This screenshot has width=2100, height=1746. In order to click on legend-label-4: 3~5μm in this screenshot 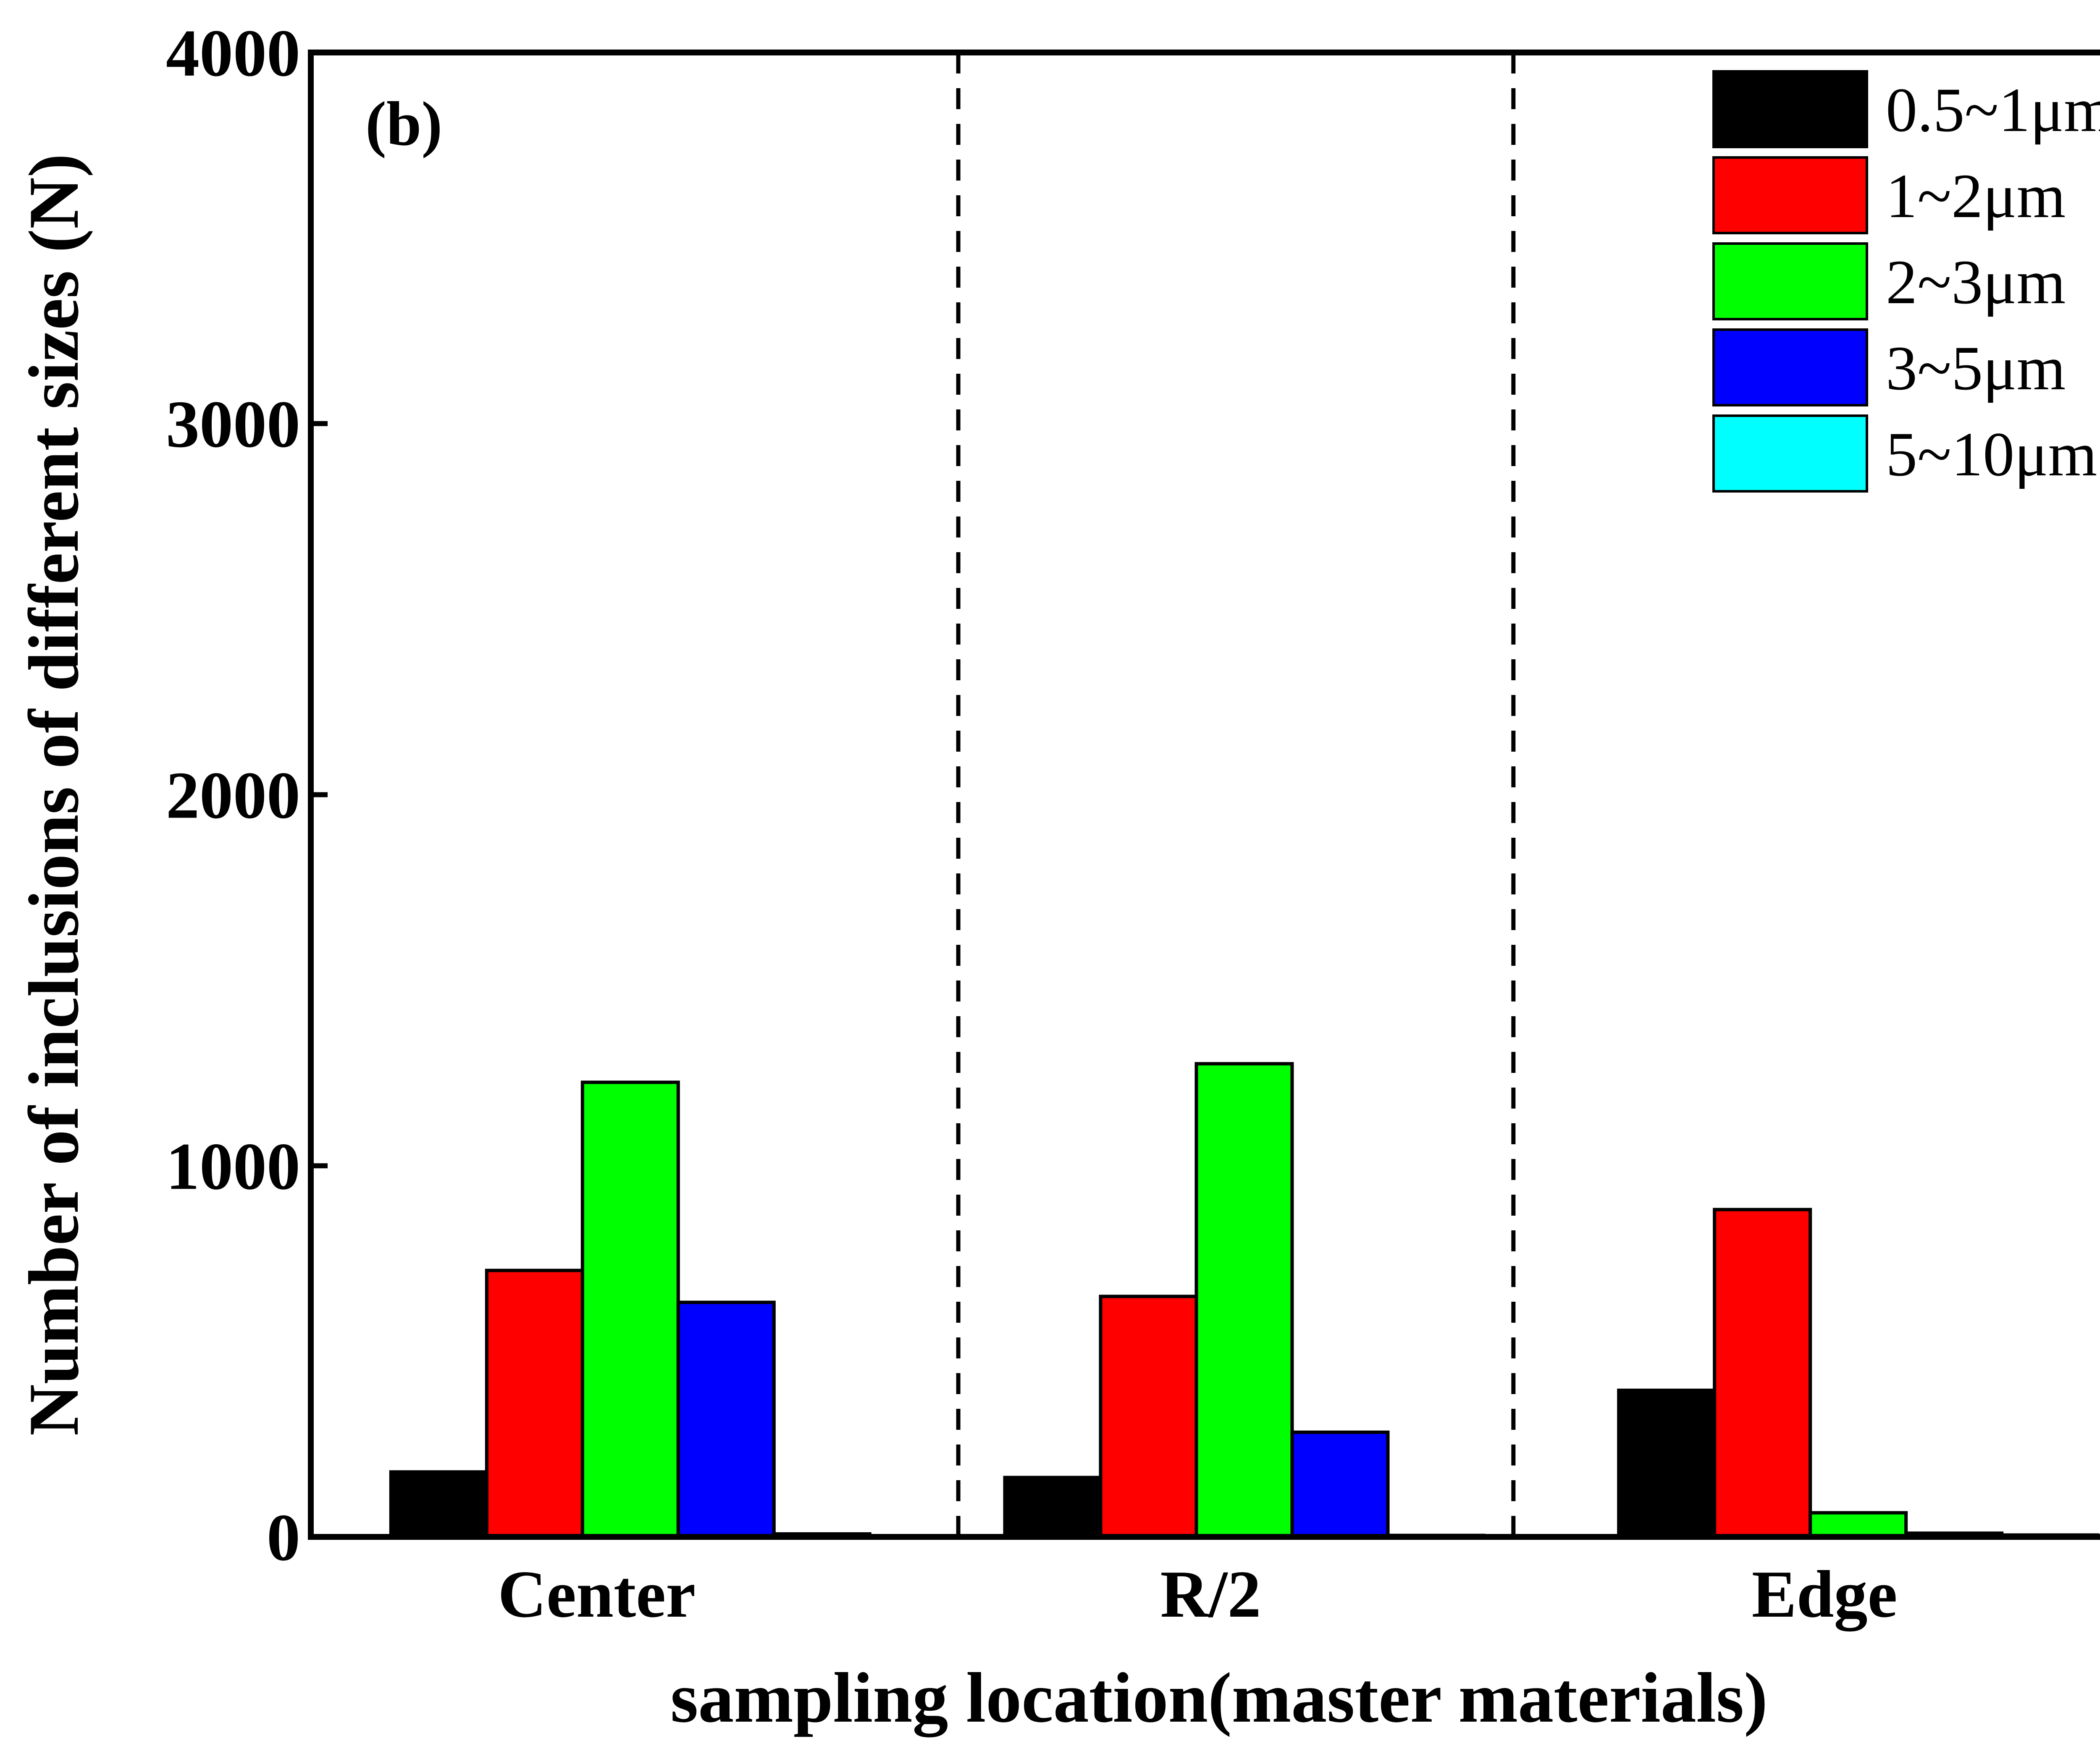, I will do `click(1976, 368)`.